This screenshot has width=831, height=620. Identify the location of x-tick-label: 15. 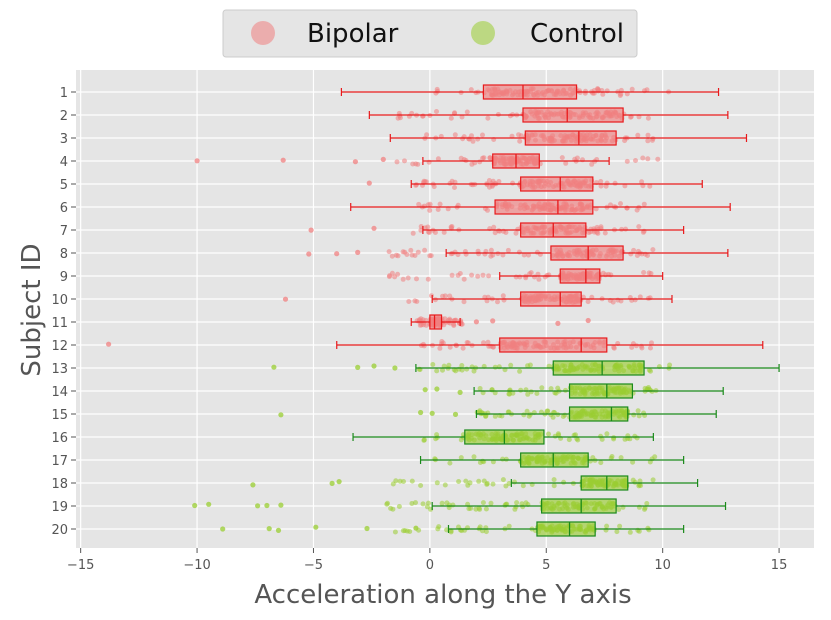
(779, 565).